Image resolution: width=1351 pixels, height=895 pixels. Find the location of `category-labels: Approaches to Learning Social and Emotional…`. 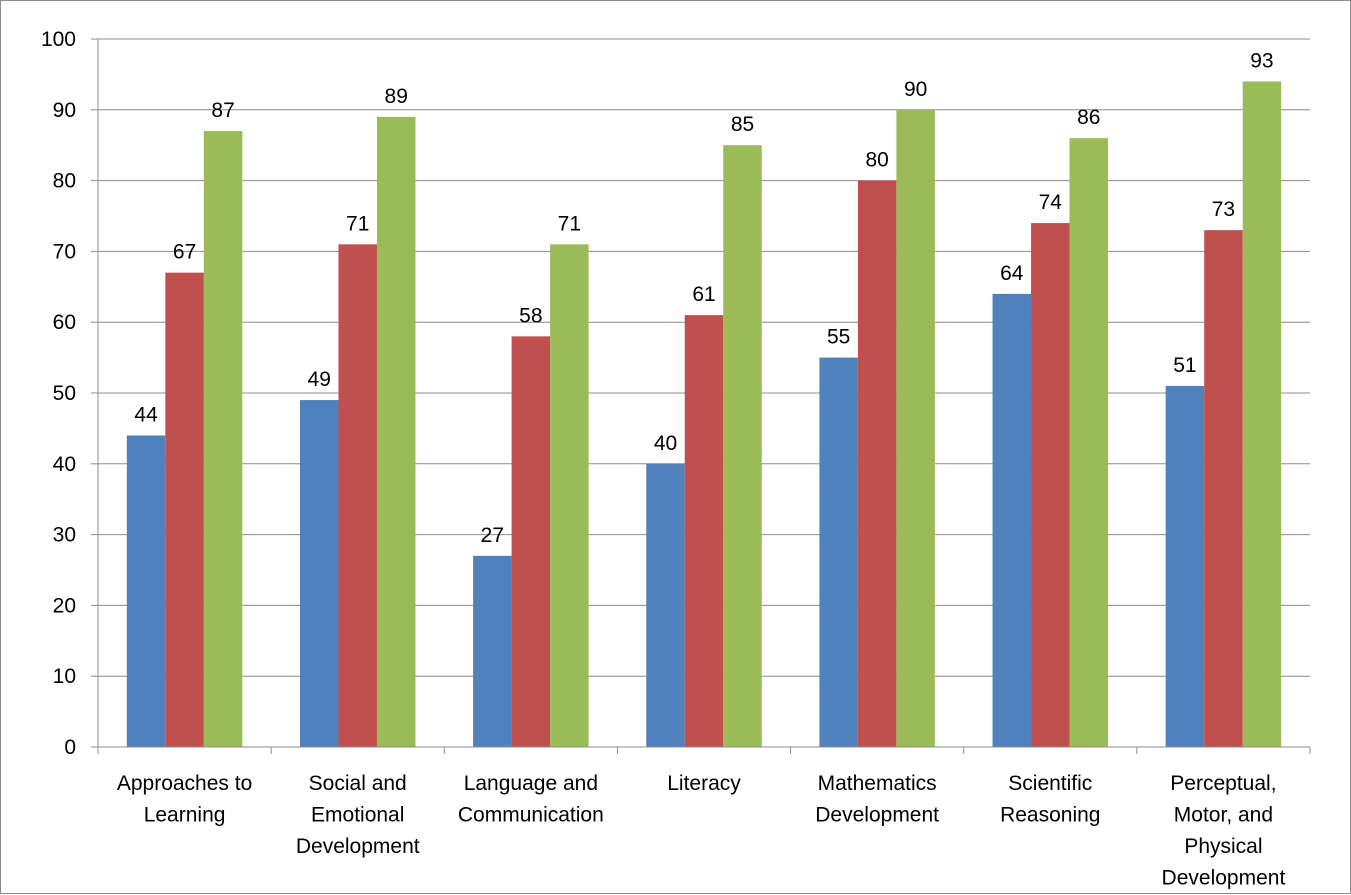

category-labels: Approaches to Learning Social and Emotional… is located at coordinates (701, 831).